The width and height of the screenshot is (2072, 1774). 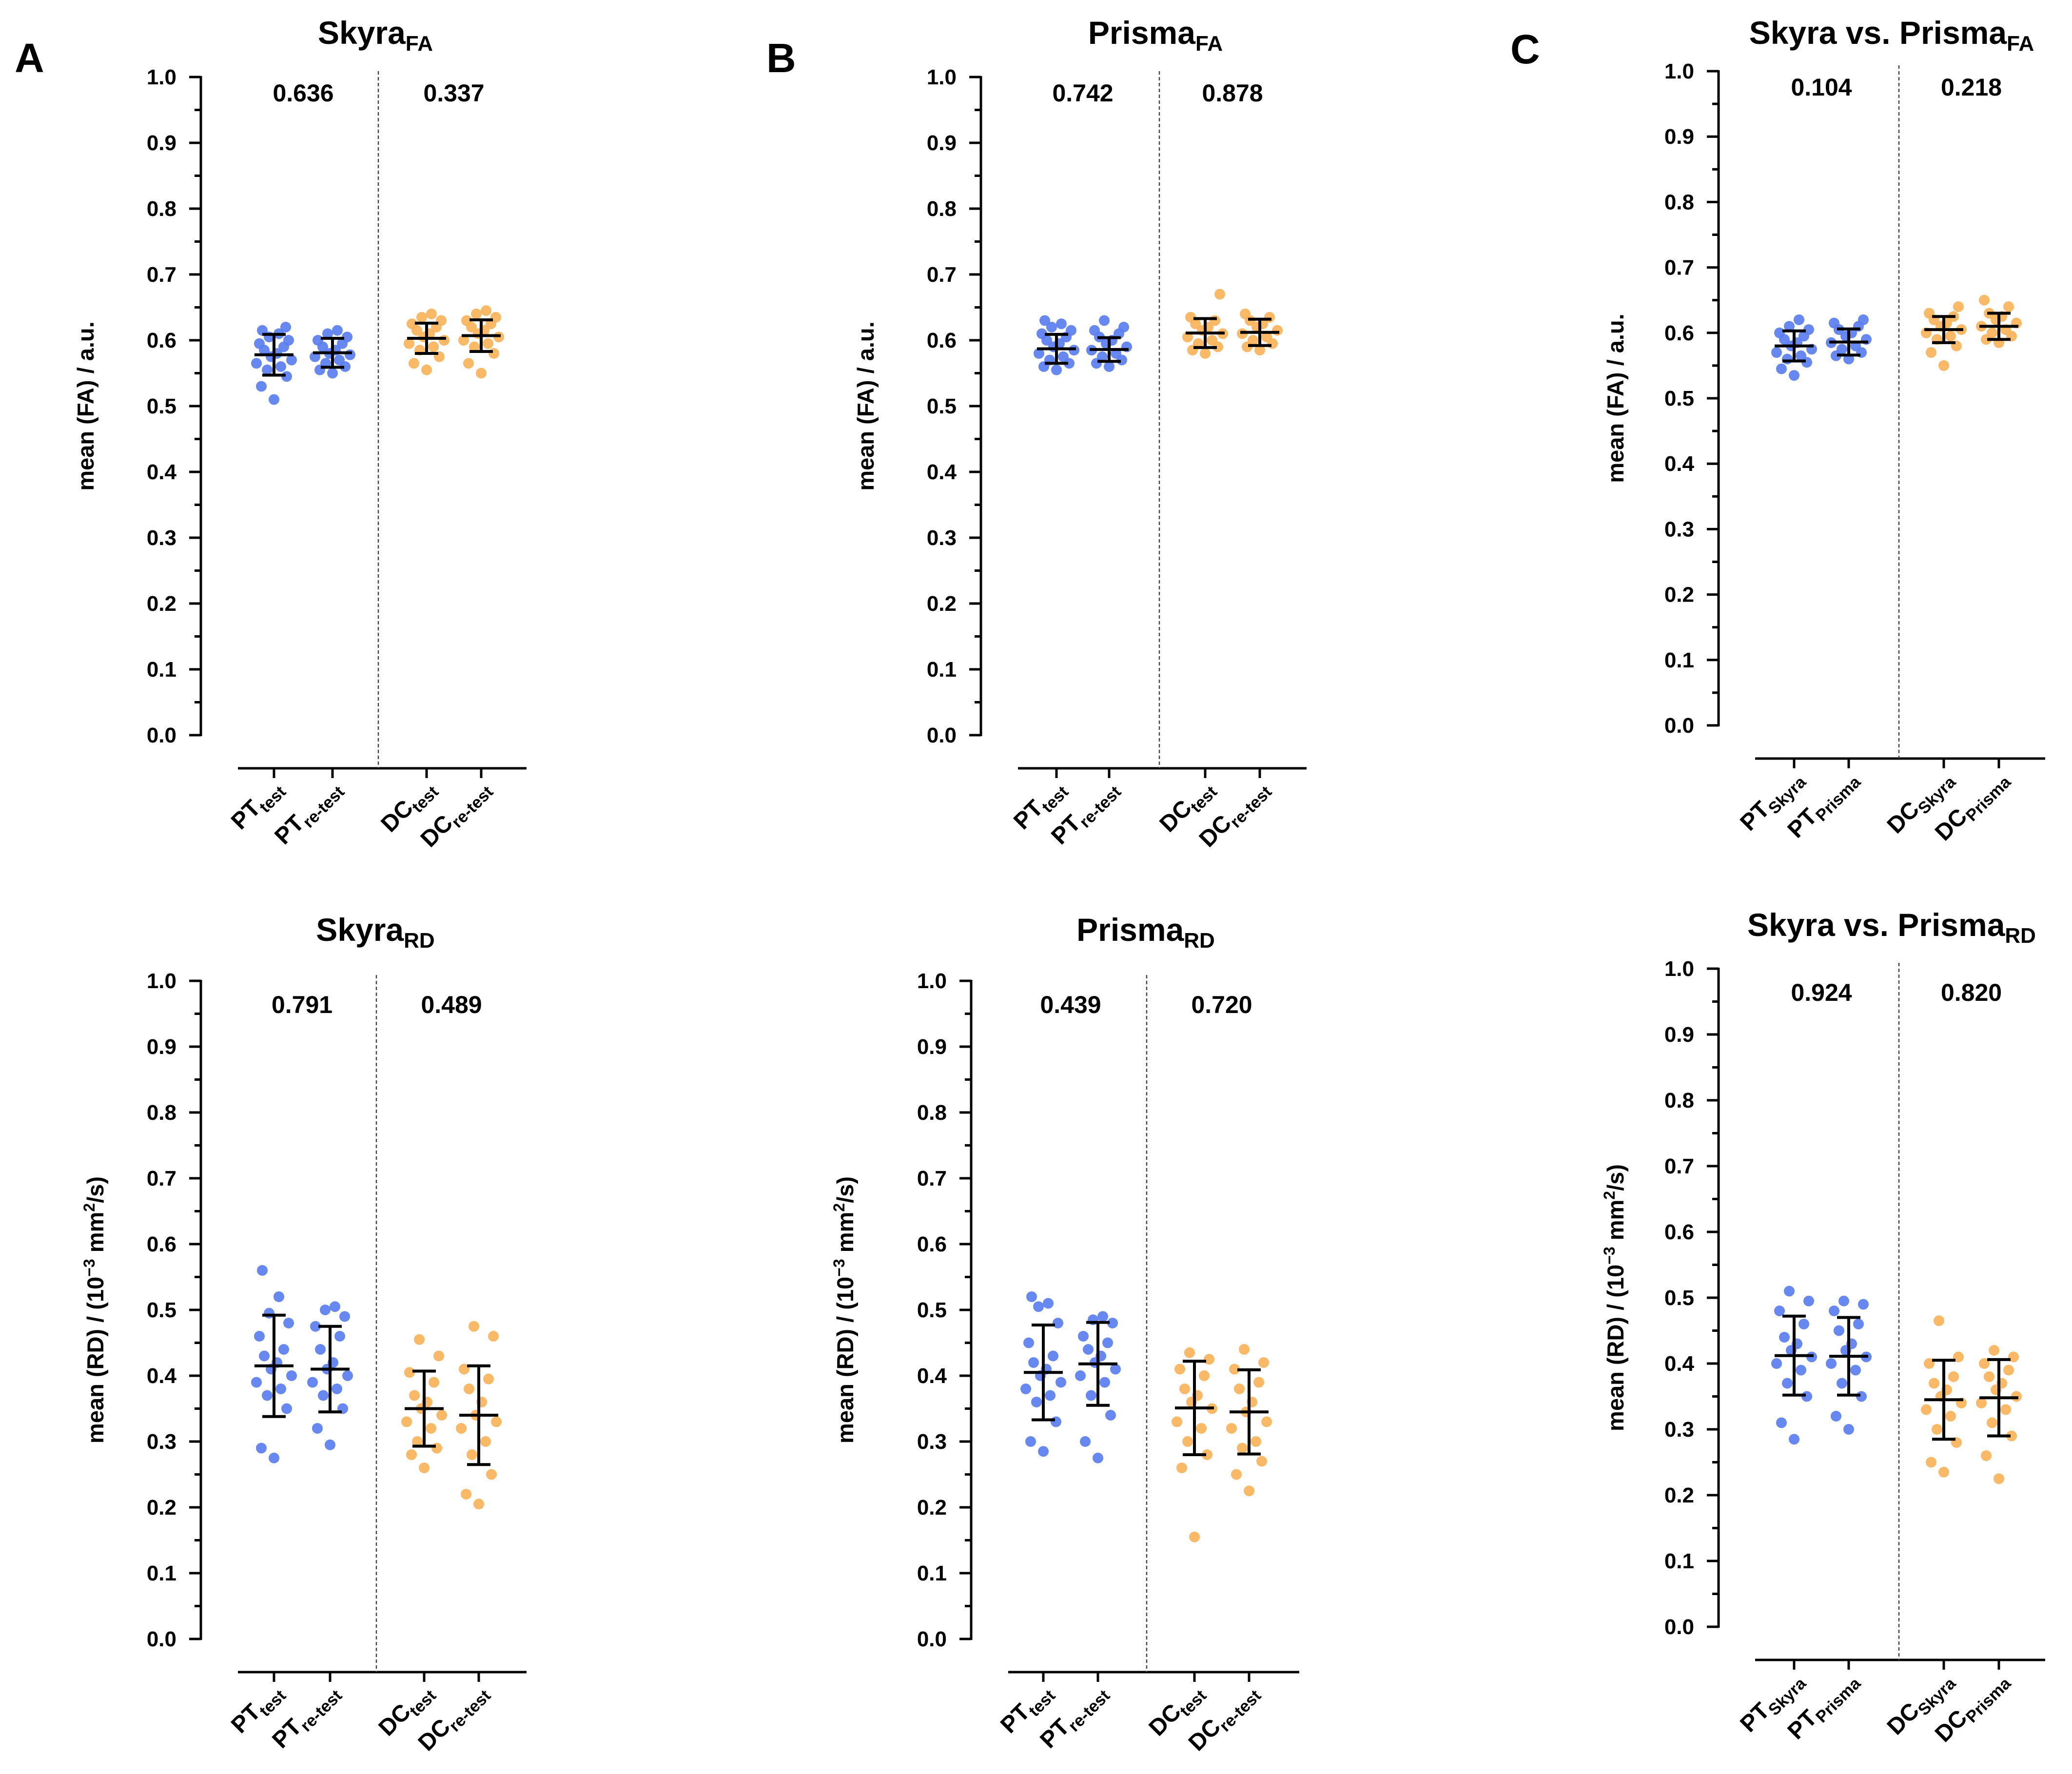 What do you see at coordinates (29, 58) in the screenshot?
I see `panel-letter: A` at bounding box center [29, 58].